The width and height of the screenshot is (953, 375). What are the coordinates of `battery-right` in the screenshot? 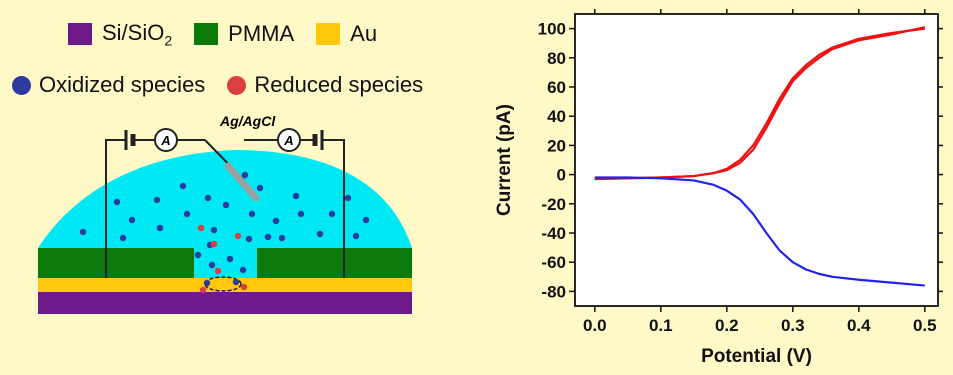 It's located at (318, 140).